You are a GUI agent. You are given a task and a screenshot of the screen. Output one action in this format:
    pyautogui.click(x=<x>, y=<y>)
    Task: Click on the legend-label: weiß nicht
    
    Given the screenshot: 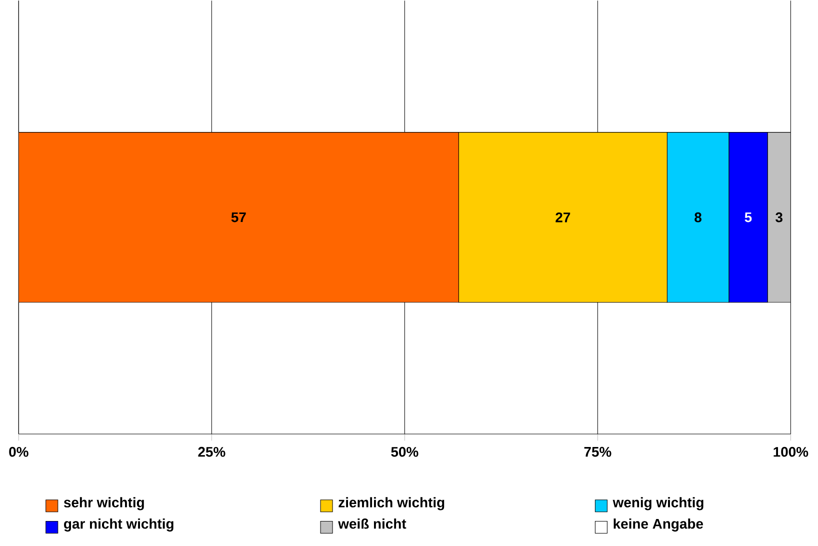 What is the action you would take?
    pyautogui.click(x=372, y=523)
    